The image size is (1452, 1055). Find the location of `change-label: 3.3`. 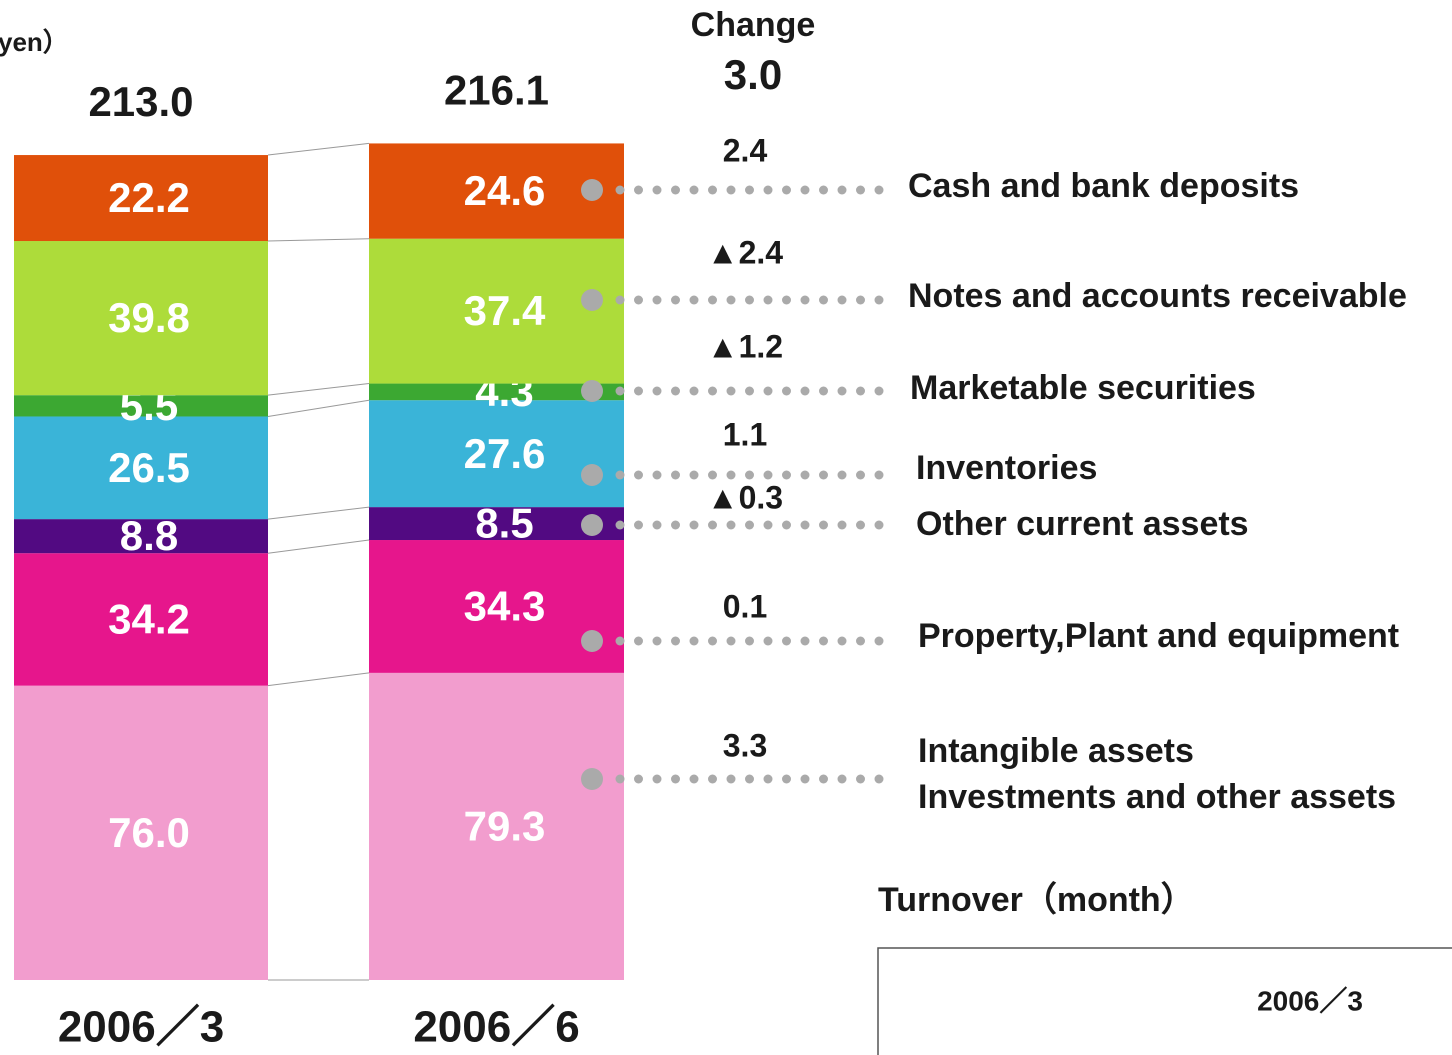

change-label: 3.3 is located at coordinates (745, 745).